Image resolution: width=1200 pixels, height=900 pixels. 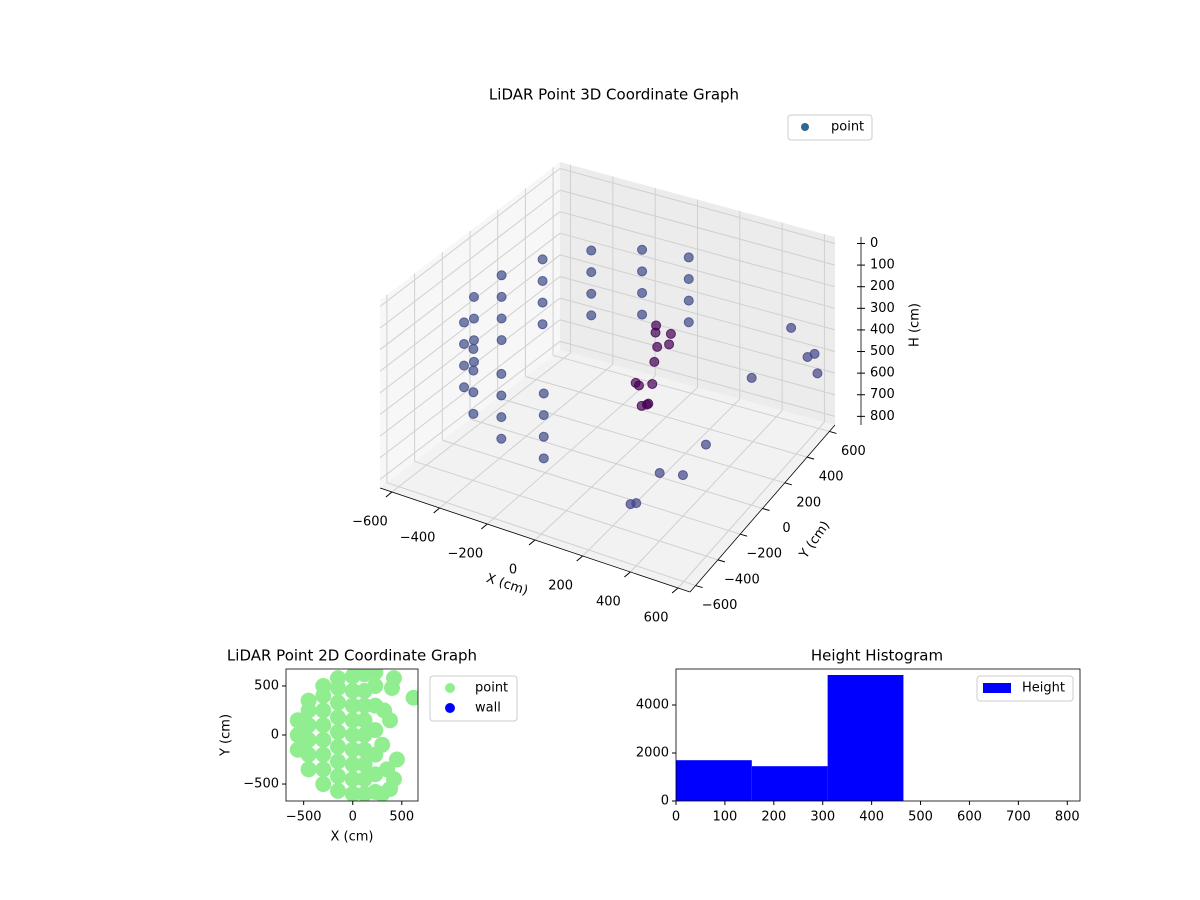 What do you see at coordinates (491, 688) in the screenshot?
I see `legend-label: point` at bounding box center [491, 688].